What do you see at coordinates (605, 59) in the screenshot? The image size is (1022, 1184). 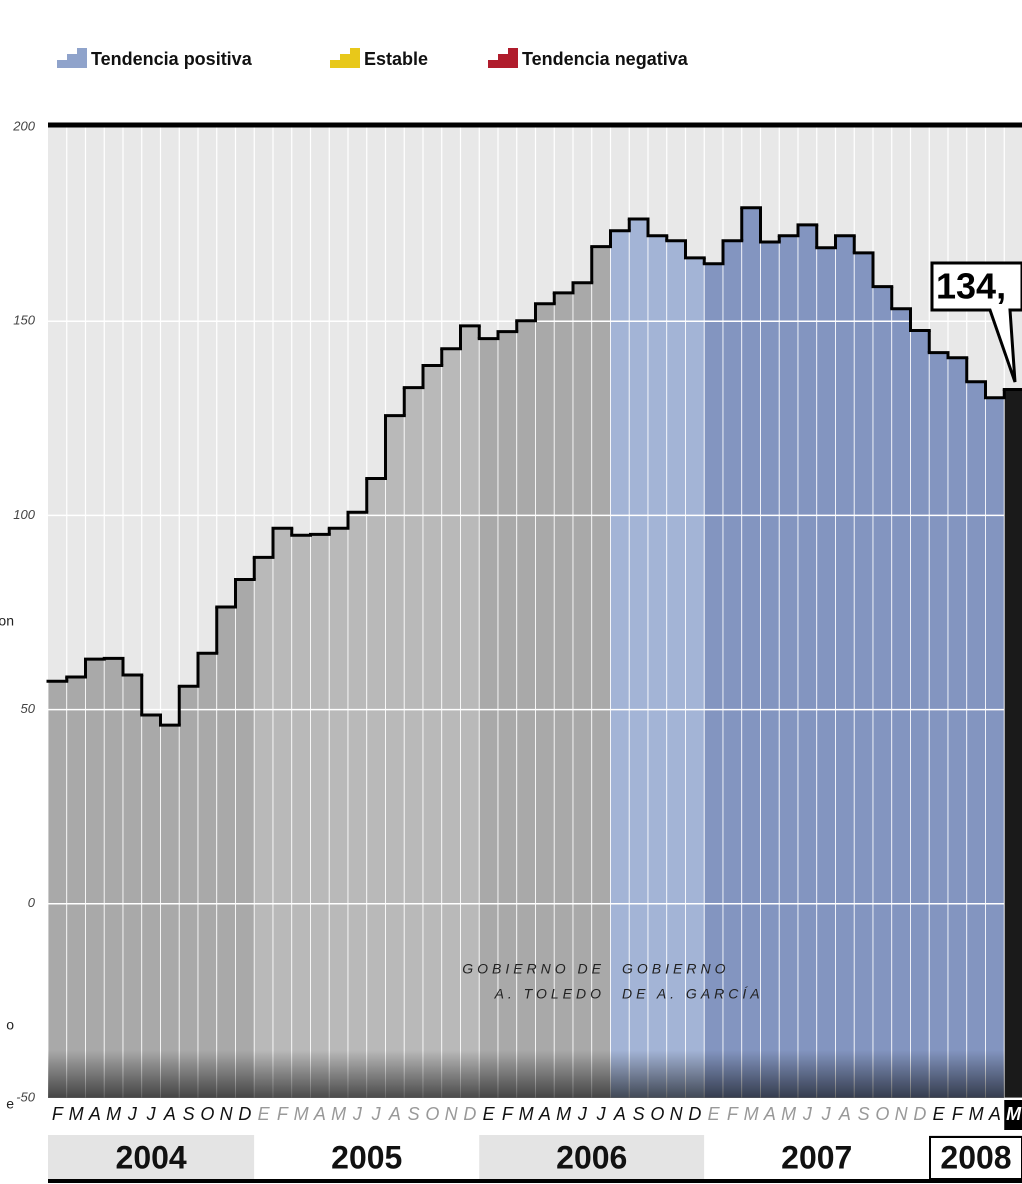 I see `legend-label: Tendencia negativa` at bounding box center [605, 59].